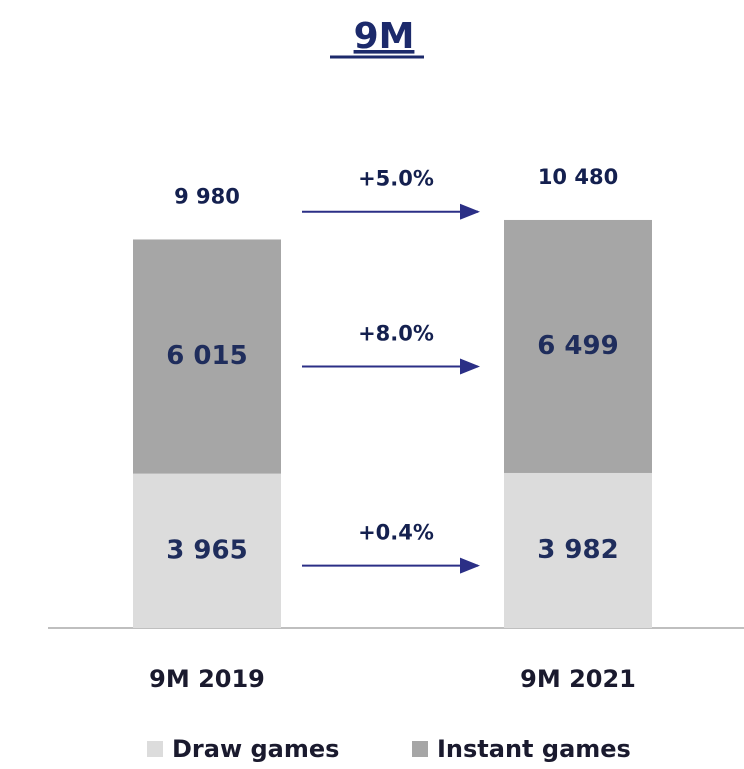  I want to click on legend-label: Instant games, so click(534, 749).